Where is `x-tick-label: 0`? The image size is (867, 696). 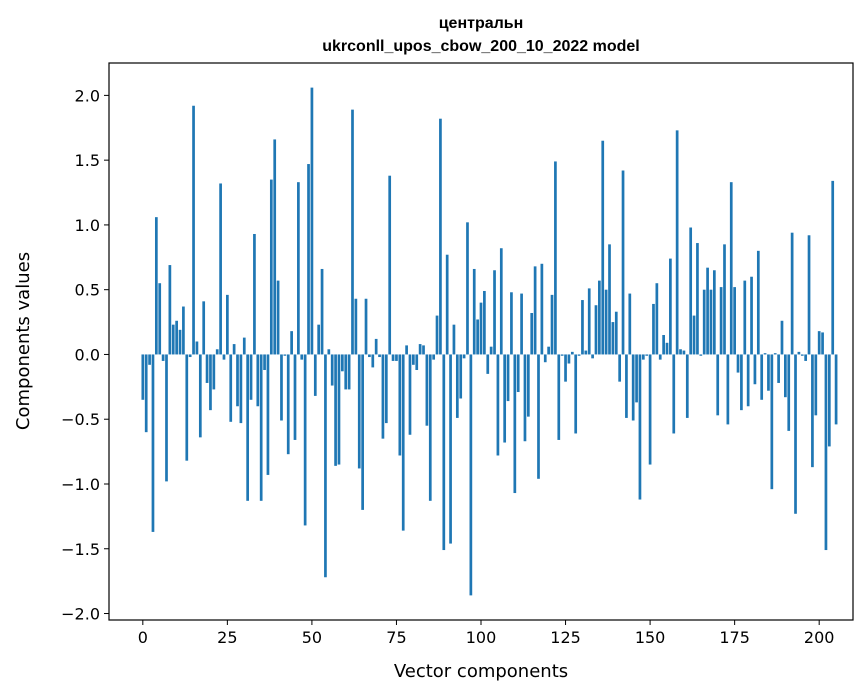 x-tick-label: 0 is located at coordinates (143, 637).